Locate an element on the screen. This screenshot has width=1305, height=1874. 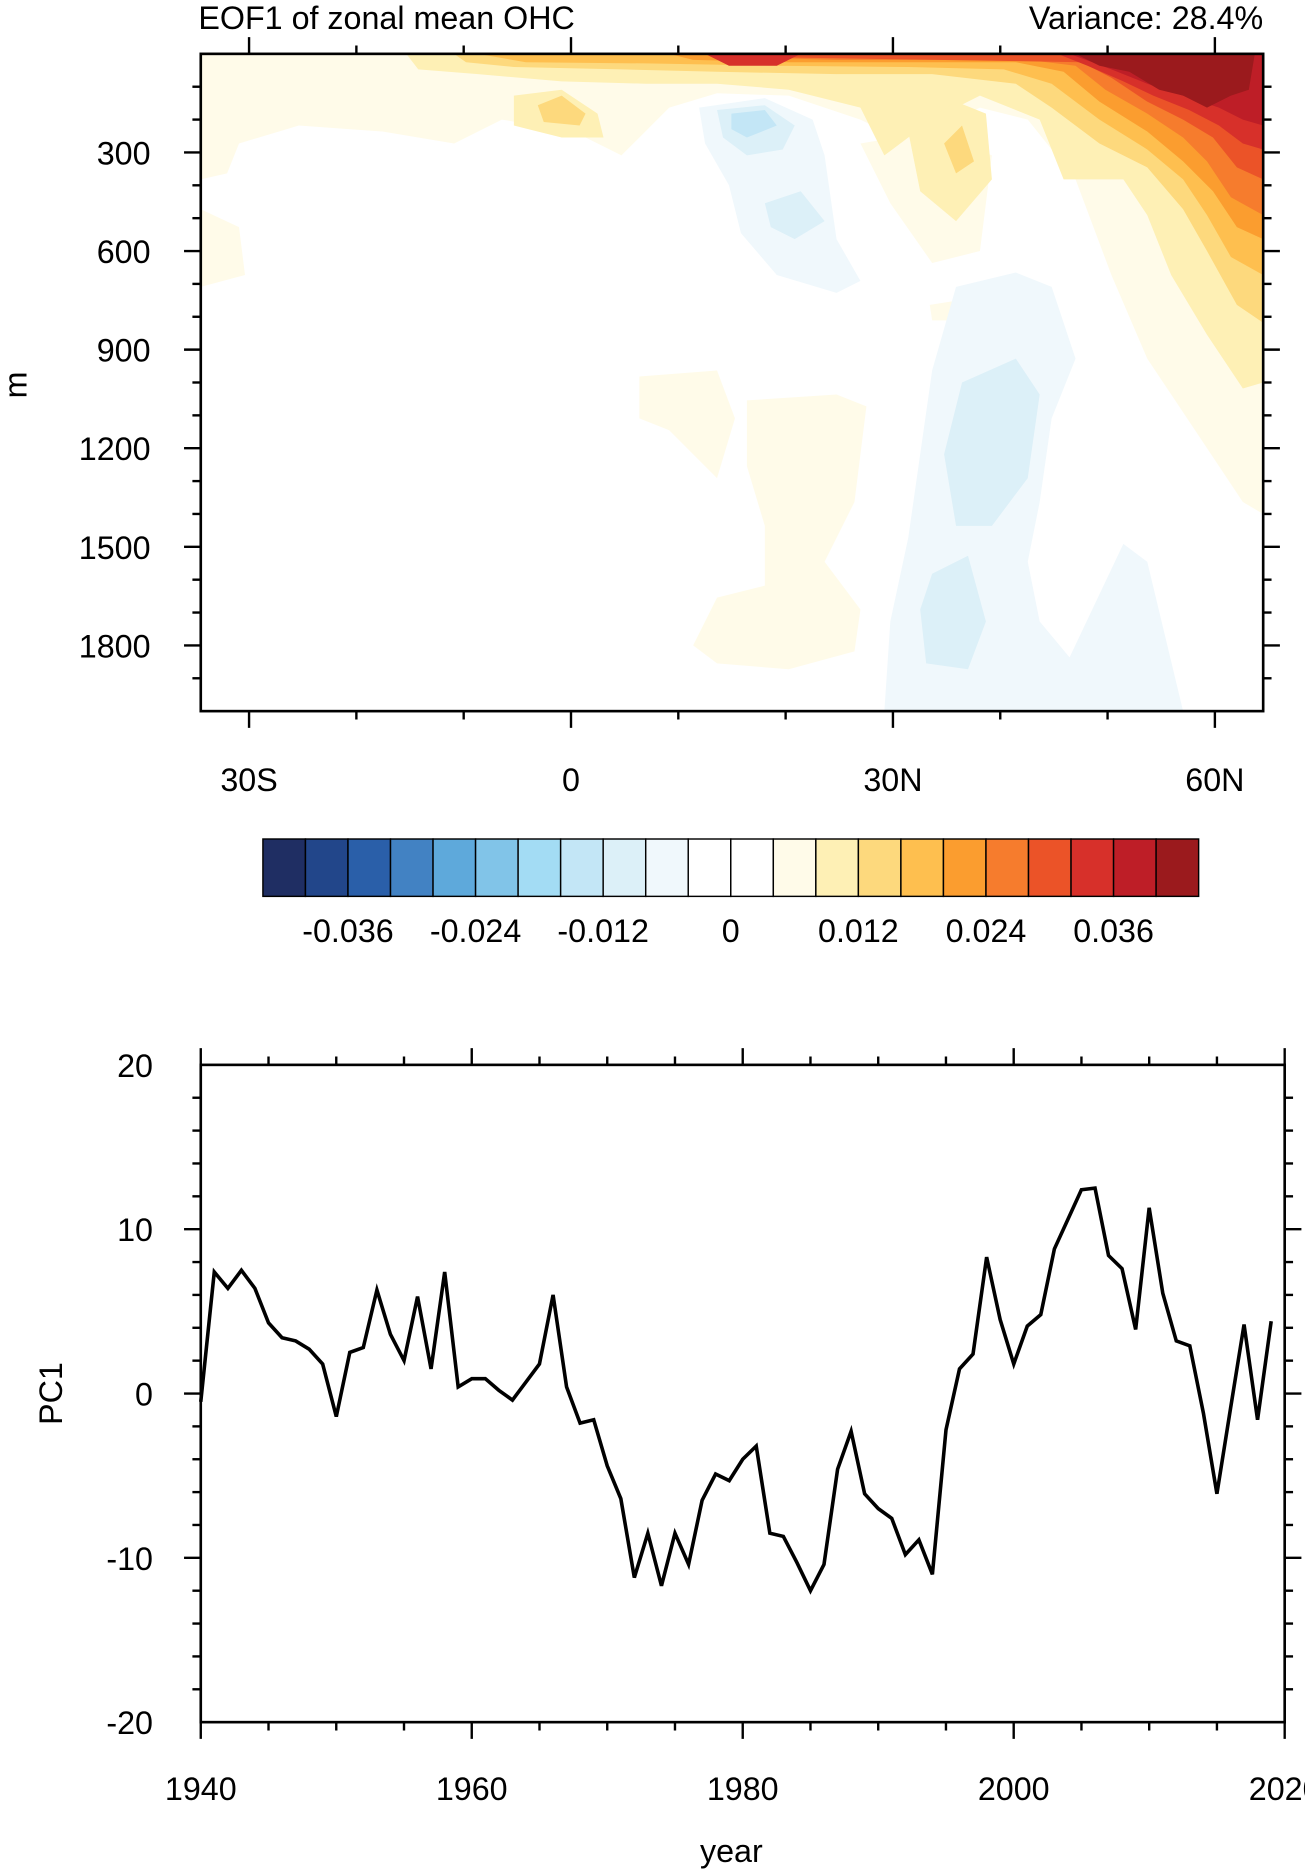
contour-pos-red is located at coordinates (984, 101).